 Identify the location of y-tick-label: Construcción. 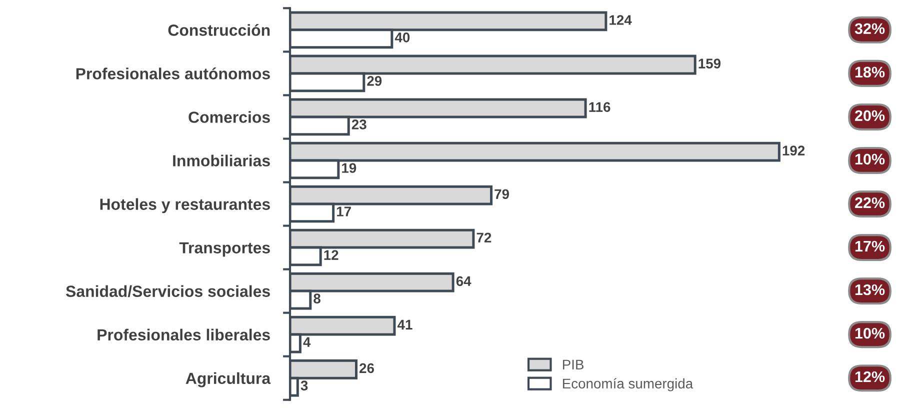
(219, 30).